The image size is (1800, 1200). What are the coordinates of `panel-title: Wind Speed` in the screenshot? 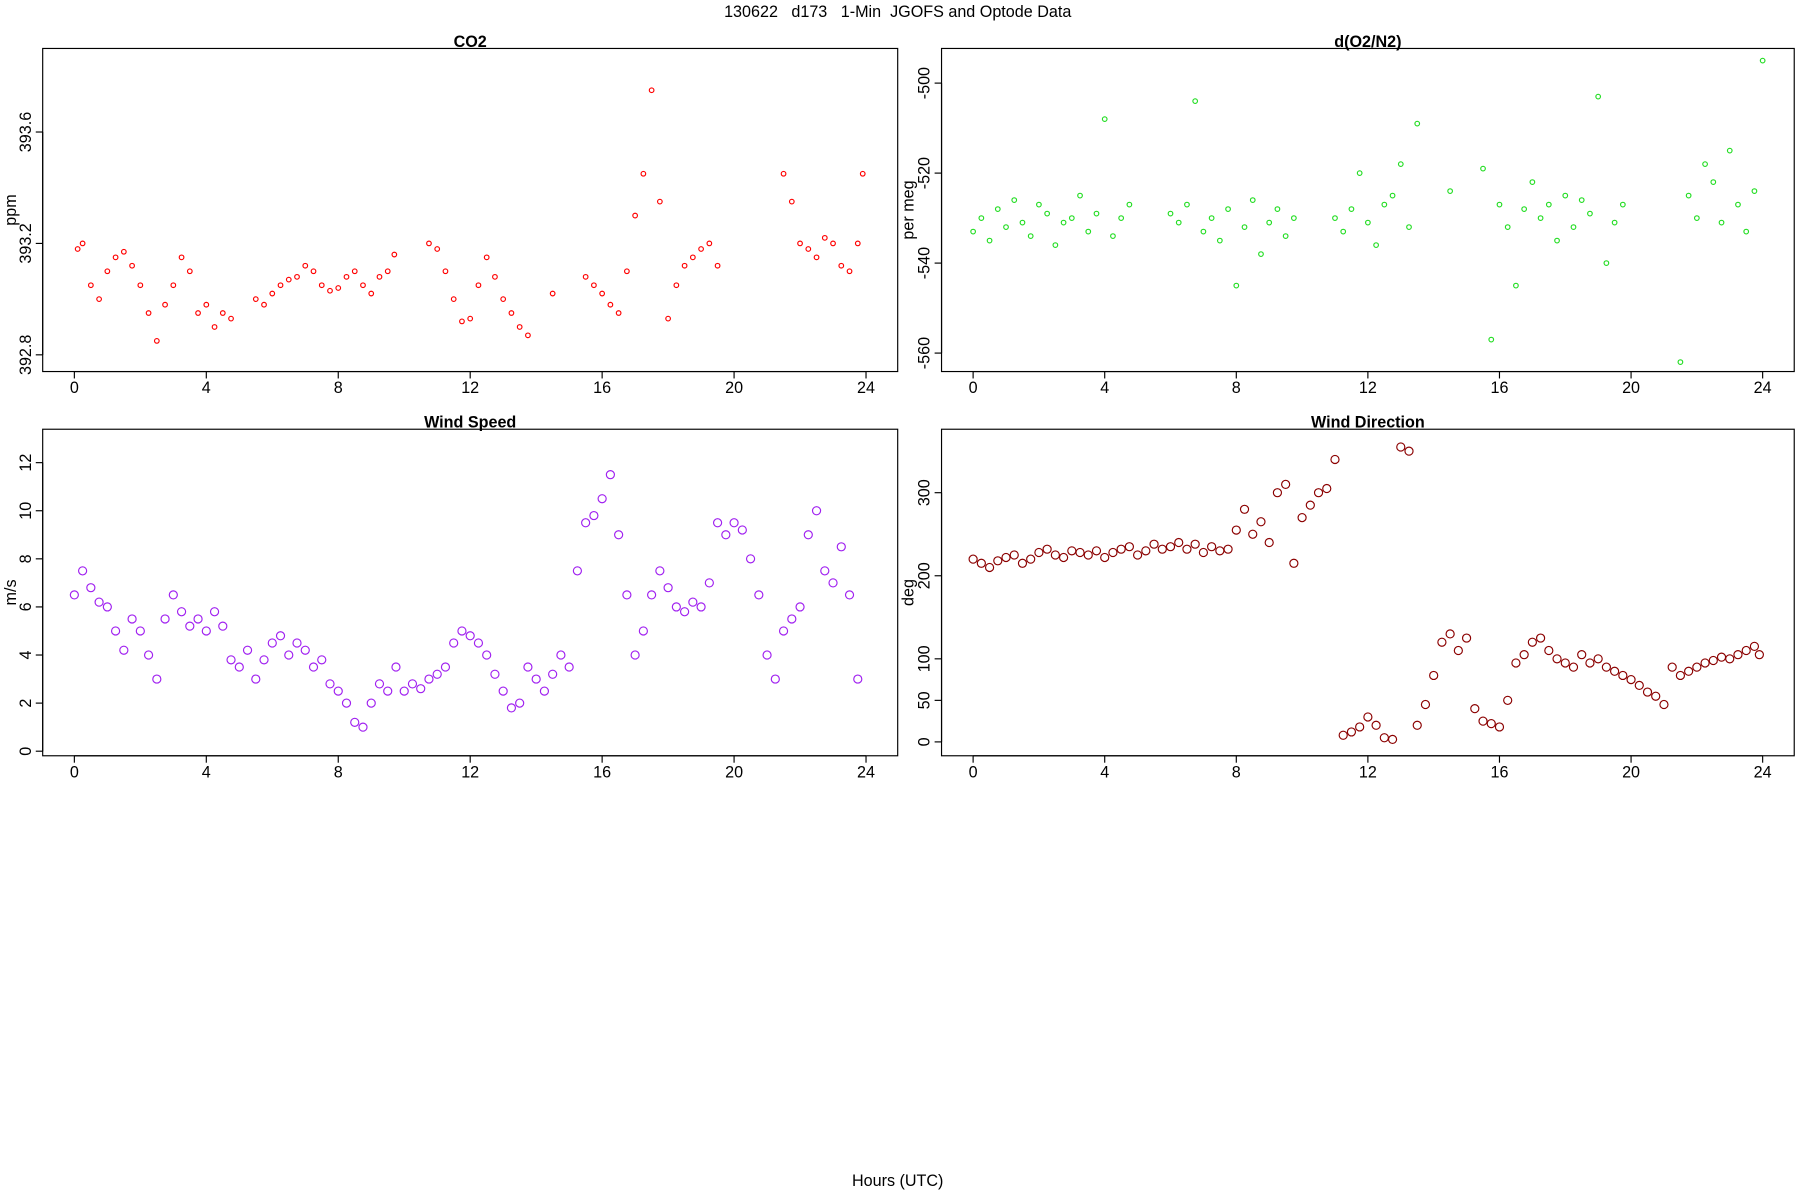 It's located at (470, 423).